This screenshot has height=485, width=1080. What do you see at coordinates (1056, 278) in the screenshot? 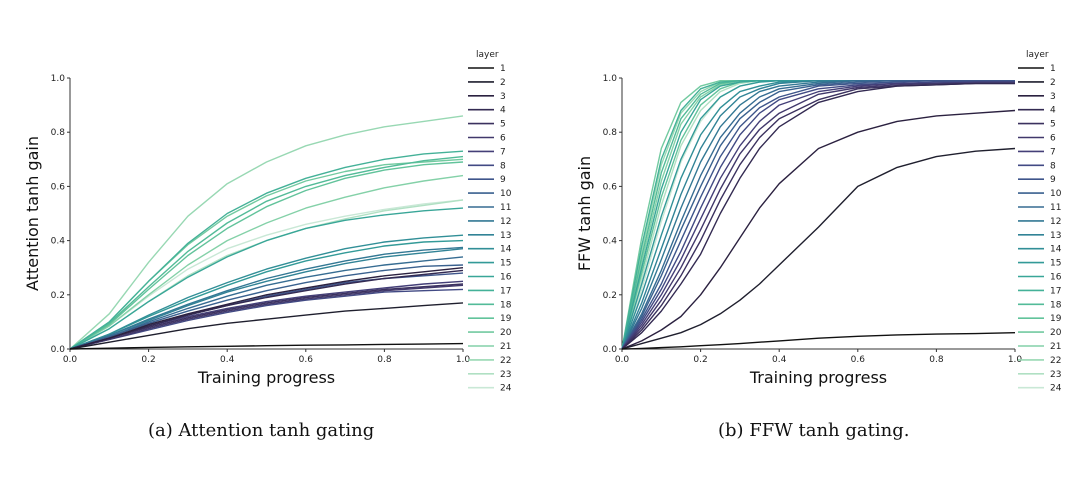
I see `legend-label-layer-16: 16` at bounding box center [1056, 278].